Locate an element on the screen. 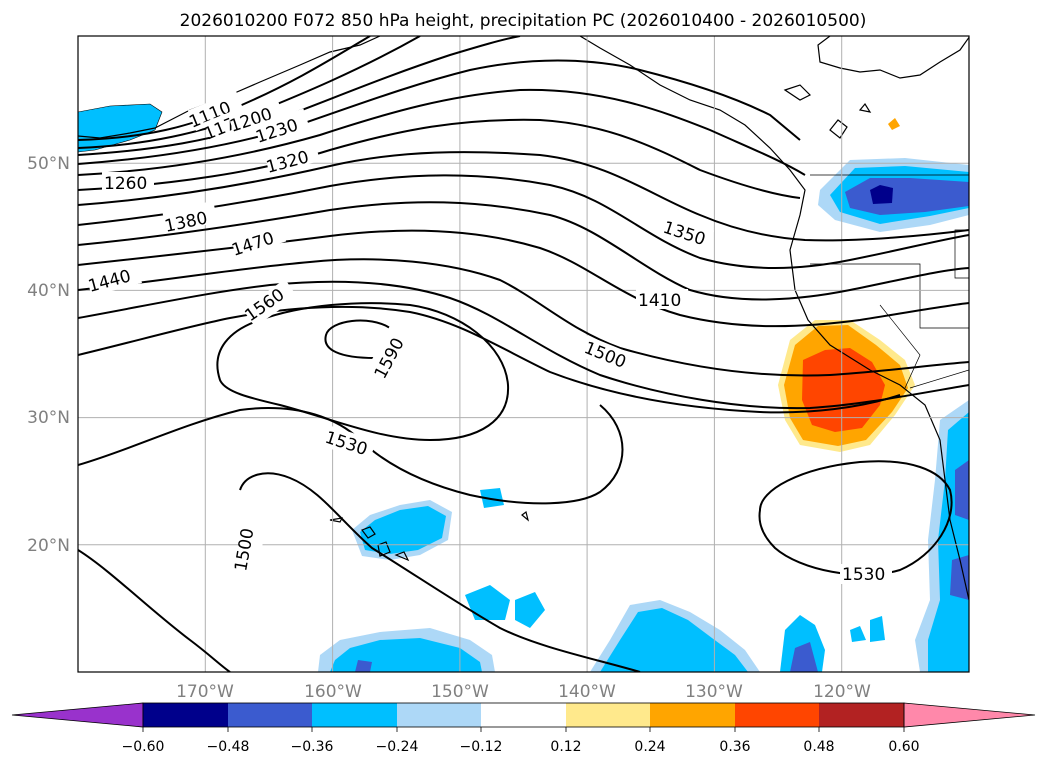  lat-tick-labels: 50°N 40°N 30°N 20°N is located at coordinates (48, 355).